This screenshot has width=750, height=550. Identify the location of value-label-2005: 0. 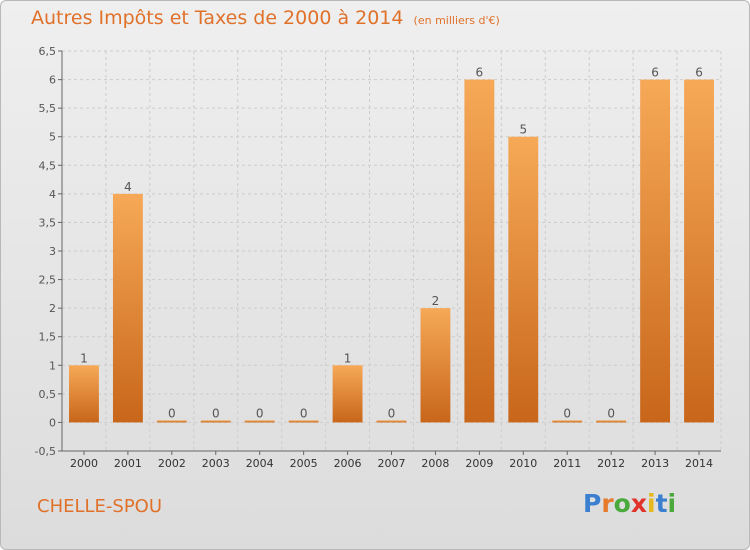
(304, 413).